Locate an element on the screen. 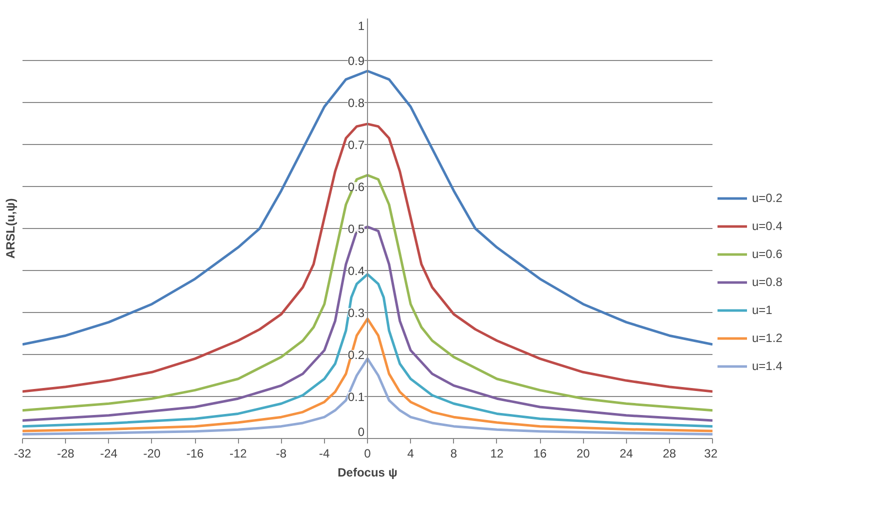 Image resolution: width=876 pixels, height=522 pixels. x-tick-label: 20 is located at coordinates (583, 453).